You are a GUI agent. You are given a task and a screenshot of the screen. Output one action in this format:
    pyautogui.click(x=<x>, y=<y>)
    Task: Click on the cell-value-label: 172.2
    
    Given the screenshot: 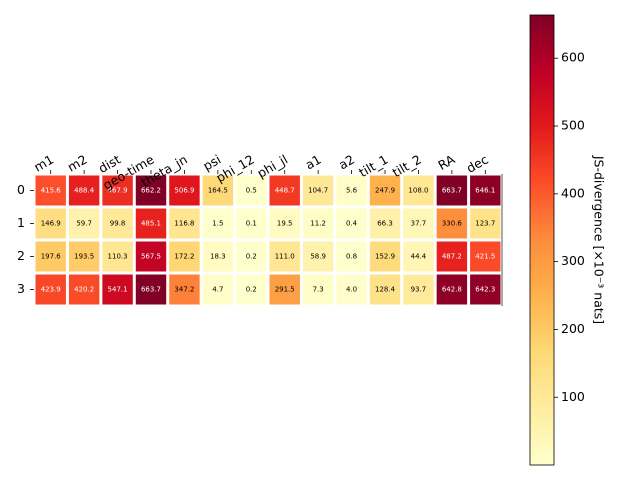 What is the action you would take?
    pyautogui.click(x=184, y=257)
    